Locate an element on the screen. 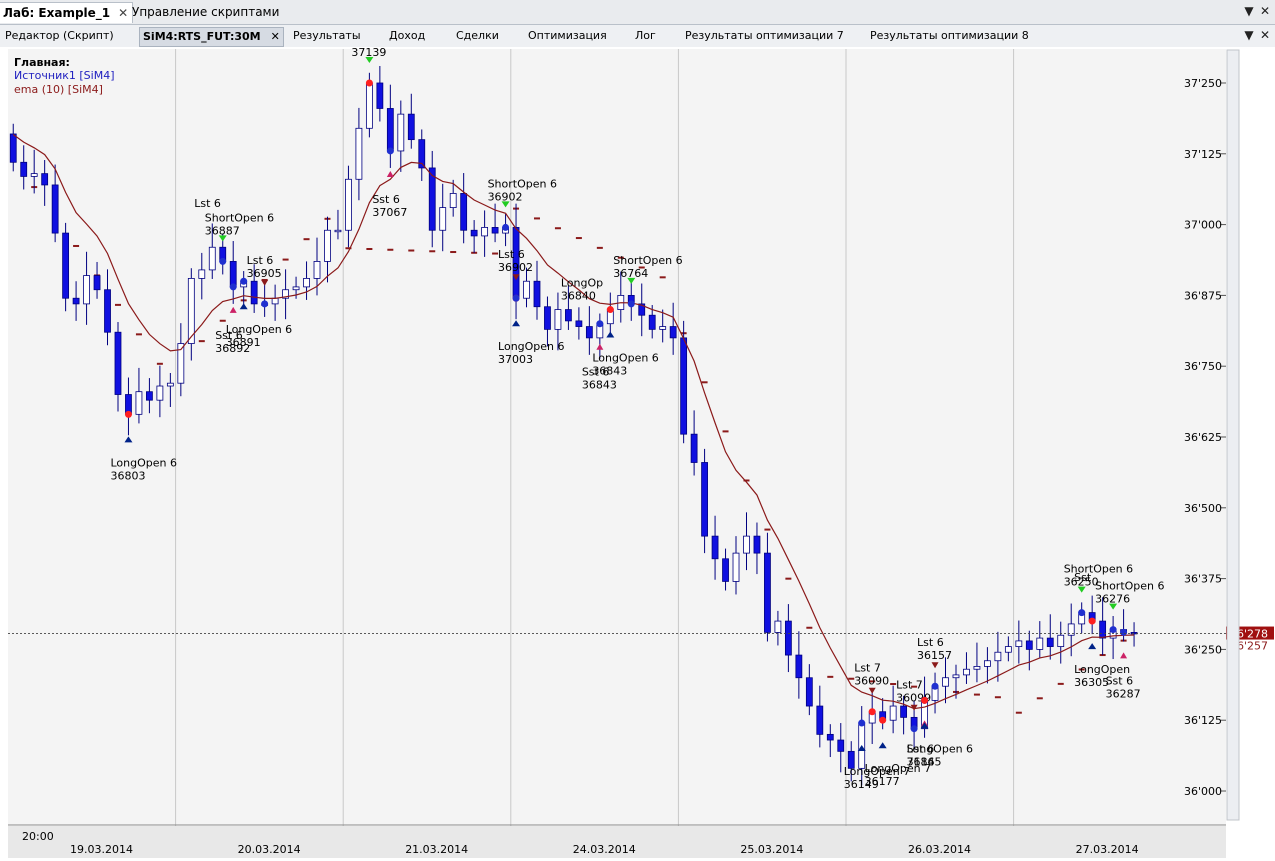 Image resolution: width=1275 pixels, height=861 pixels. tab-results: Результаты is located at coordinates (327, 35).